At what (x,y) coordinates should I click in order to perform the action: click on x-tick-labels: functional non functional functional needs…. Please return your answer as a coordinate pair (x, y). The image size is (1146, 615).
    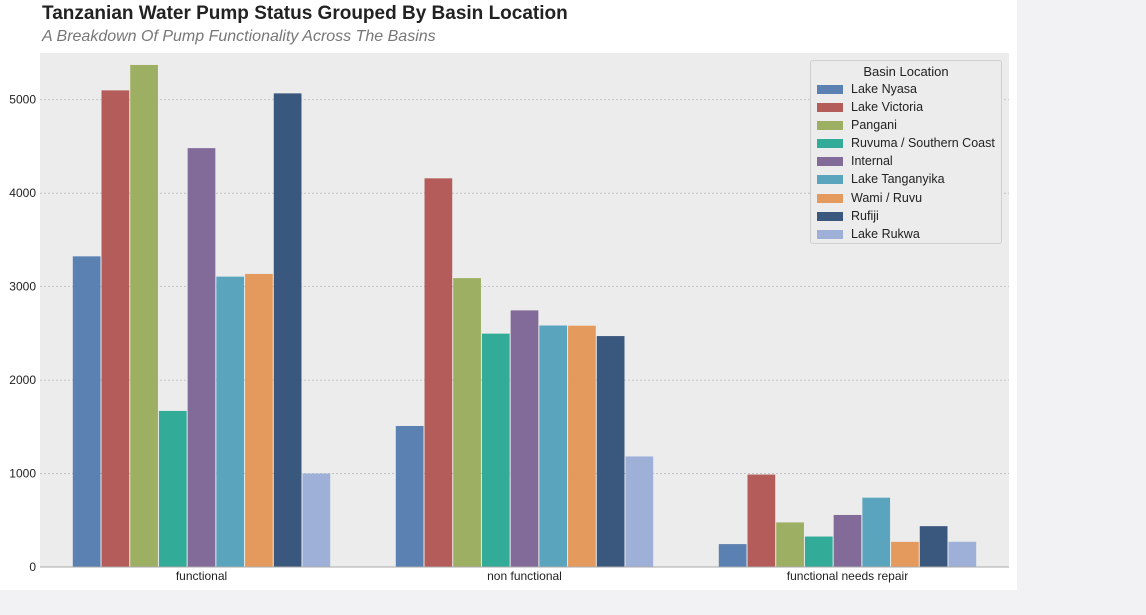
    Looking at the image, I should click on (542, 576).